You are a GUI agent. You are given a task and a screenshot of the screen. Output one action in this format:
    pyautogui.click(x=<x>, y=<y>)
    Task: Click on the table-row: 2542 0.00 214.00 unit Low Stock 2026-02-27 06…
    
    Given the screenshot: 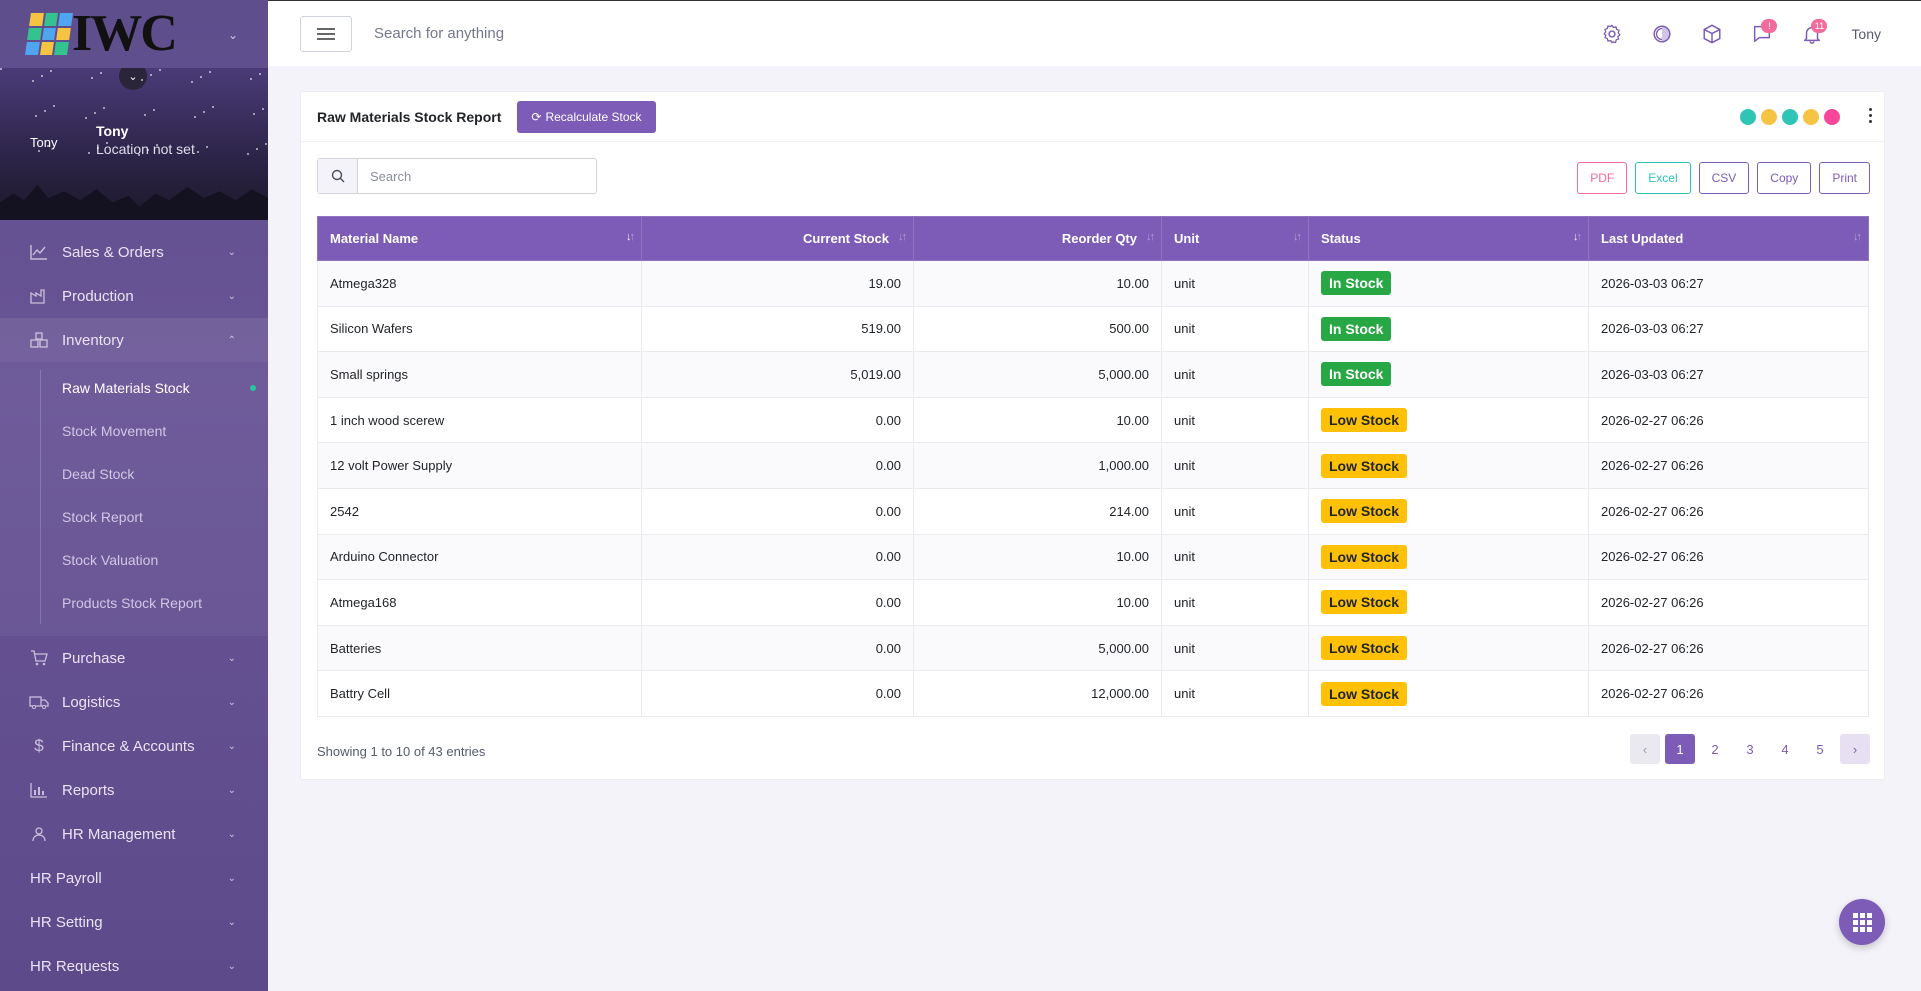 What is the action you would take?
    pyautogui.click(x=1093, y=511)
    